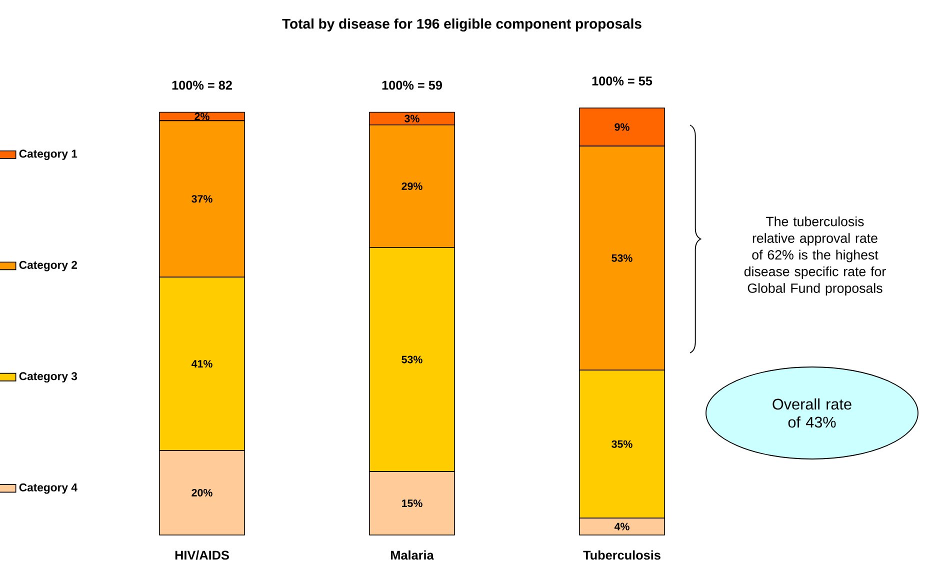 Image resolution: width=925 pixels, height=568 pixels. What do you see at coordinates (48, 377) in the screenshot?
I see `legend-label: Category 3` at bounding box center [48, 377].